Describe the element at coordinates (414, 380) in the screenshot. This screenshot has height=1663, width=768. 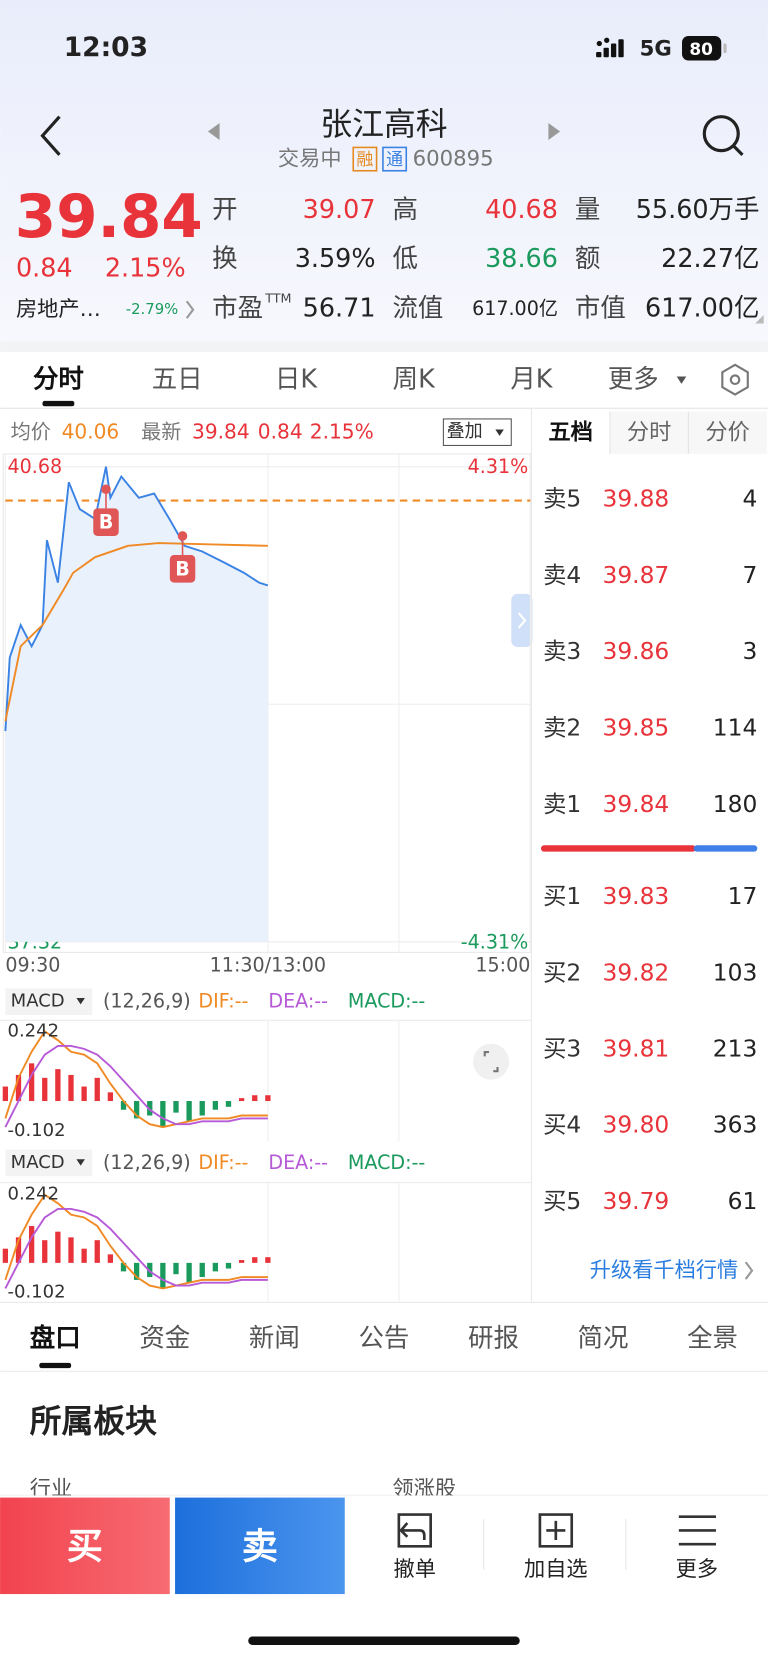
I see `tab: 周K` at that location.